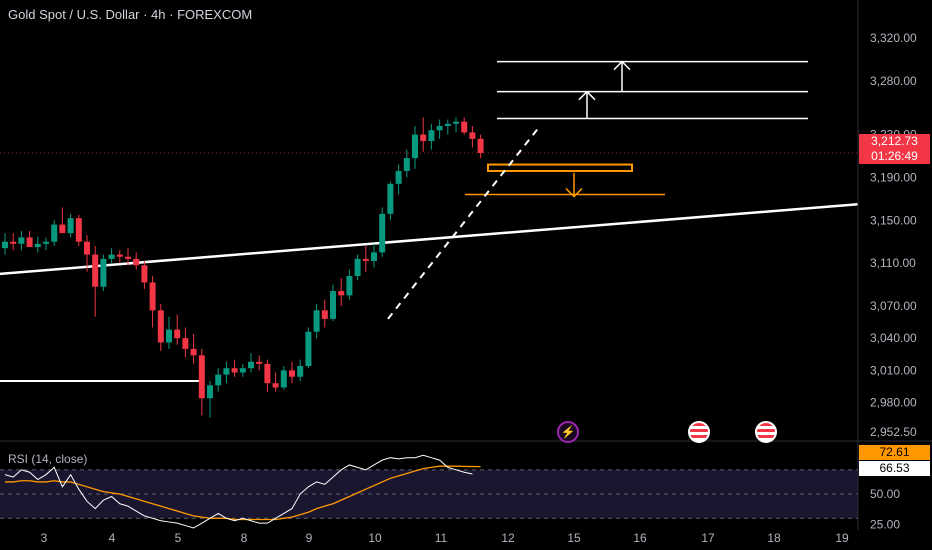  Describe the element at coordinates (885, 524) in the screenshot. I see `rsi-y-tick-label: 25.00` at that location.